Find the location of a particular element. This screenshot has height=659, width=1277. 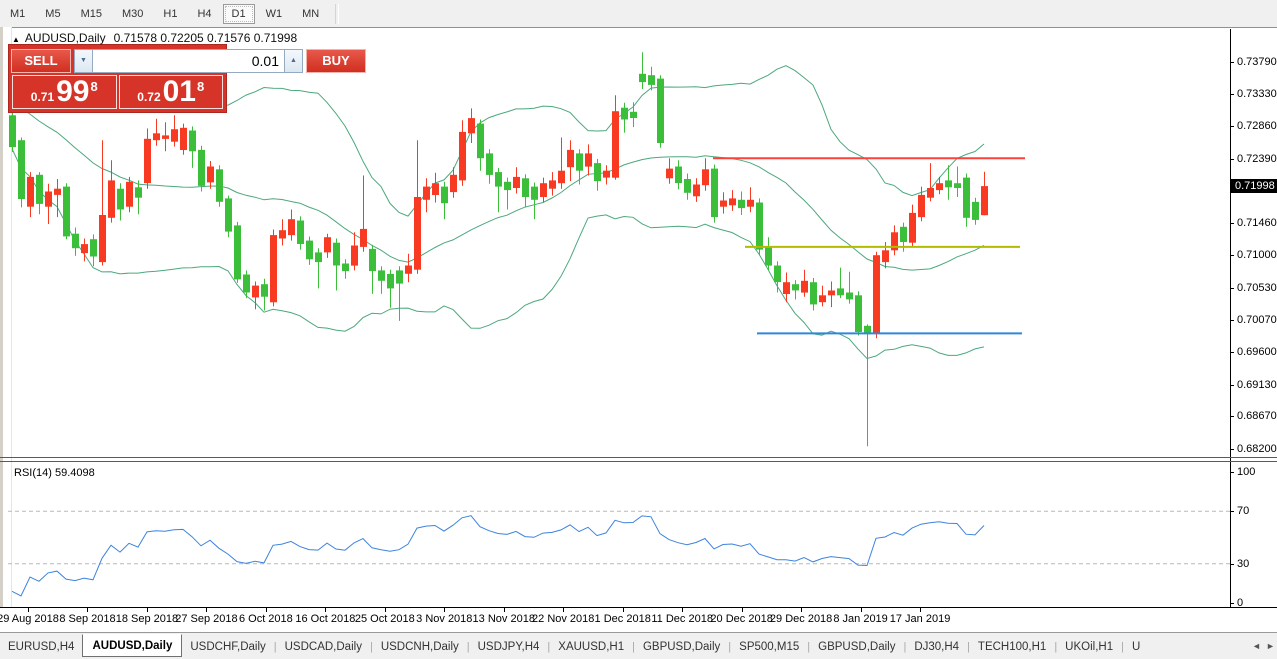

chart-symbol-period: AUDUSD,Daily is located at coordinates (65, 38).